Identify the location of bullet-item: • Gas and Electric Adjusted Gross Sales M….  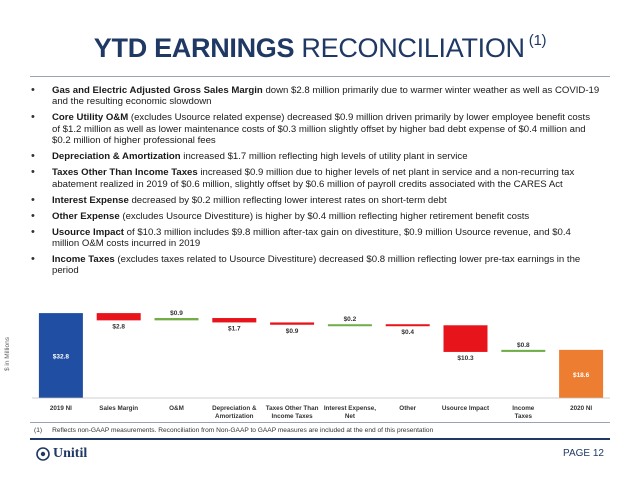
(312, 96).